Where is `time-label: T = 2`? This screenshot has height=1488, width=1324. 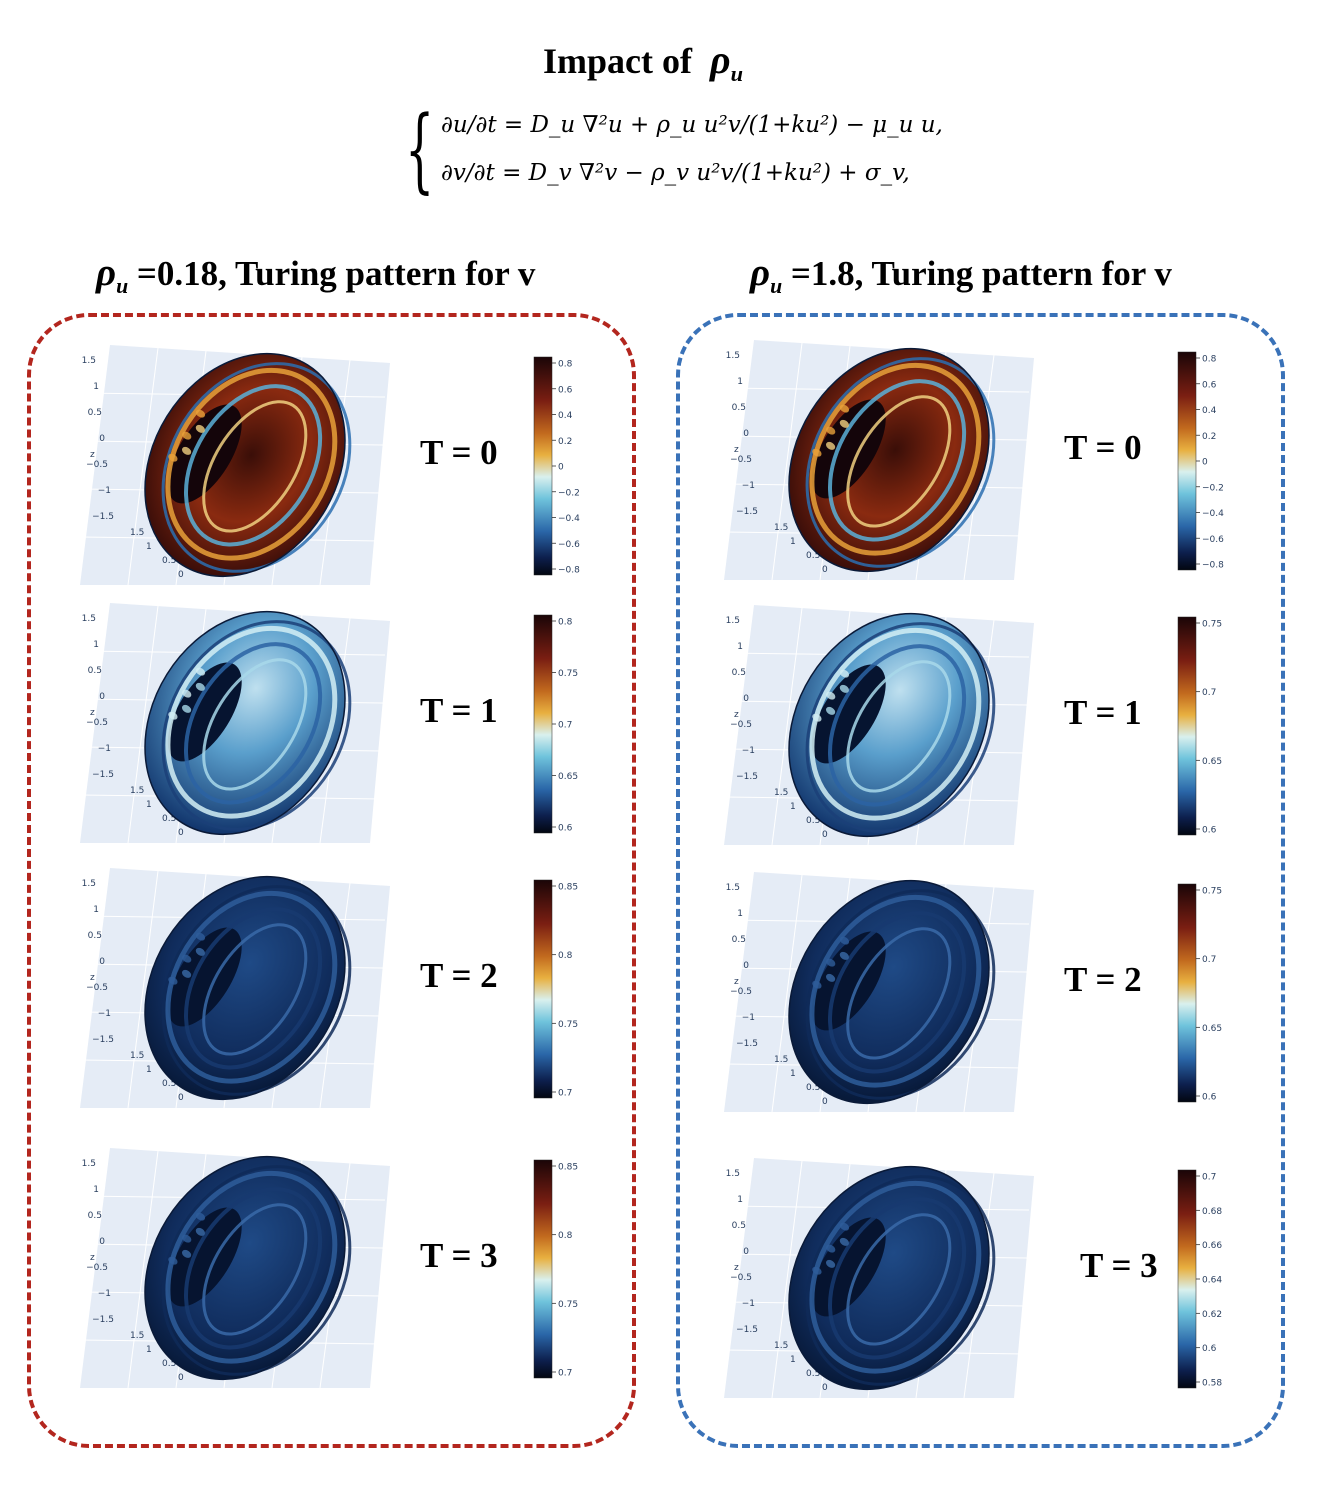 time-label: T = 2 is located at coordinates (1103, 979).